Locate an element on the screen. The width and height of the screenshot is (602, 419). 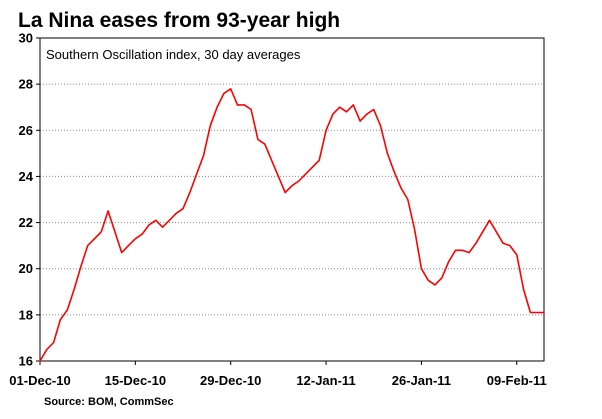
y-tick-label: 24 is located at coordinates (26, 176).